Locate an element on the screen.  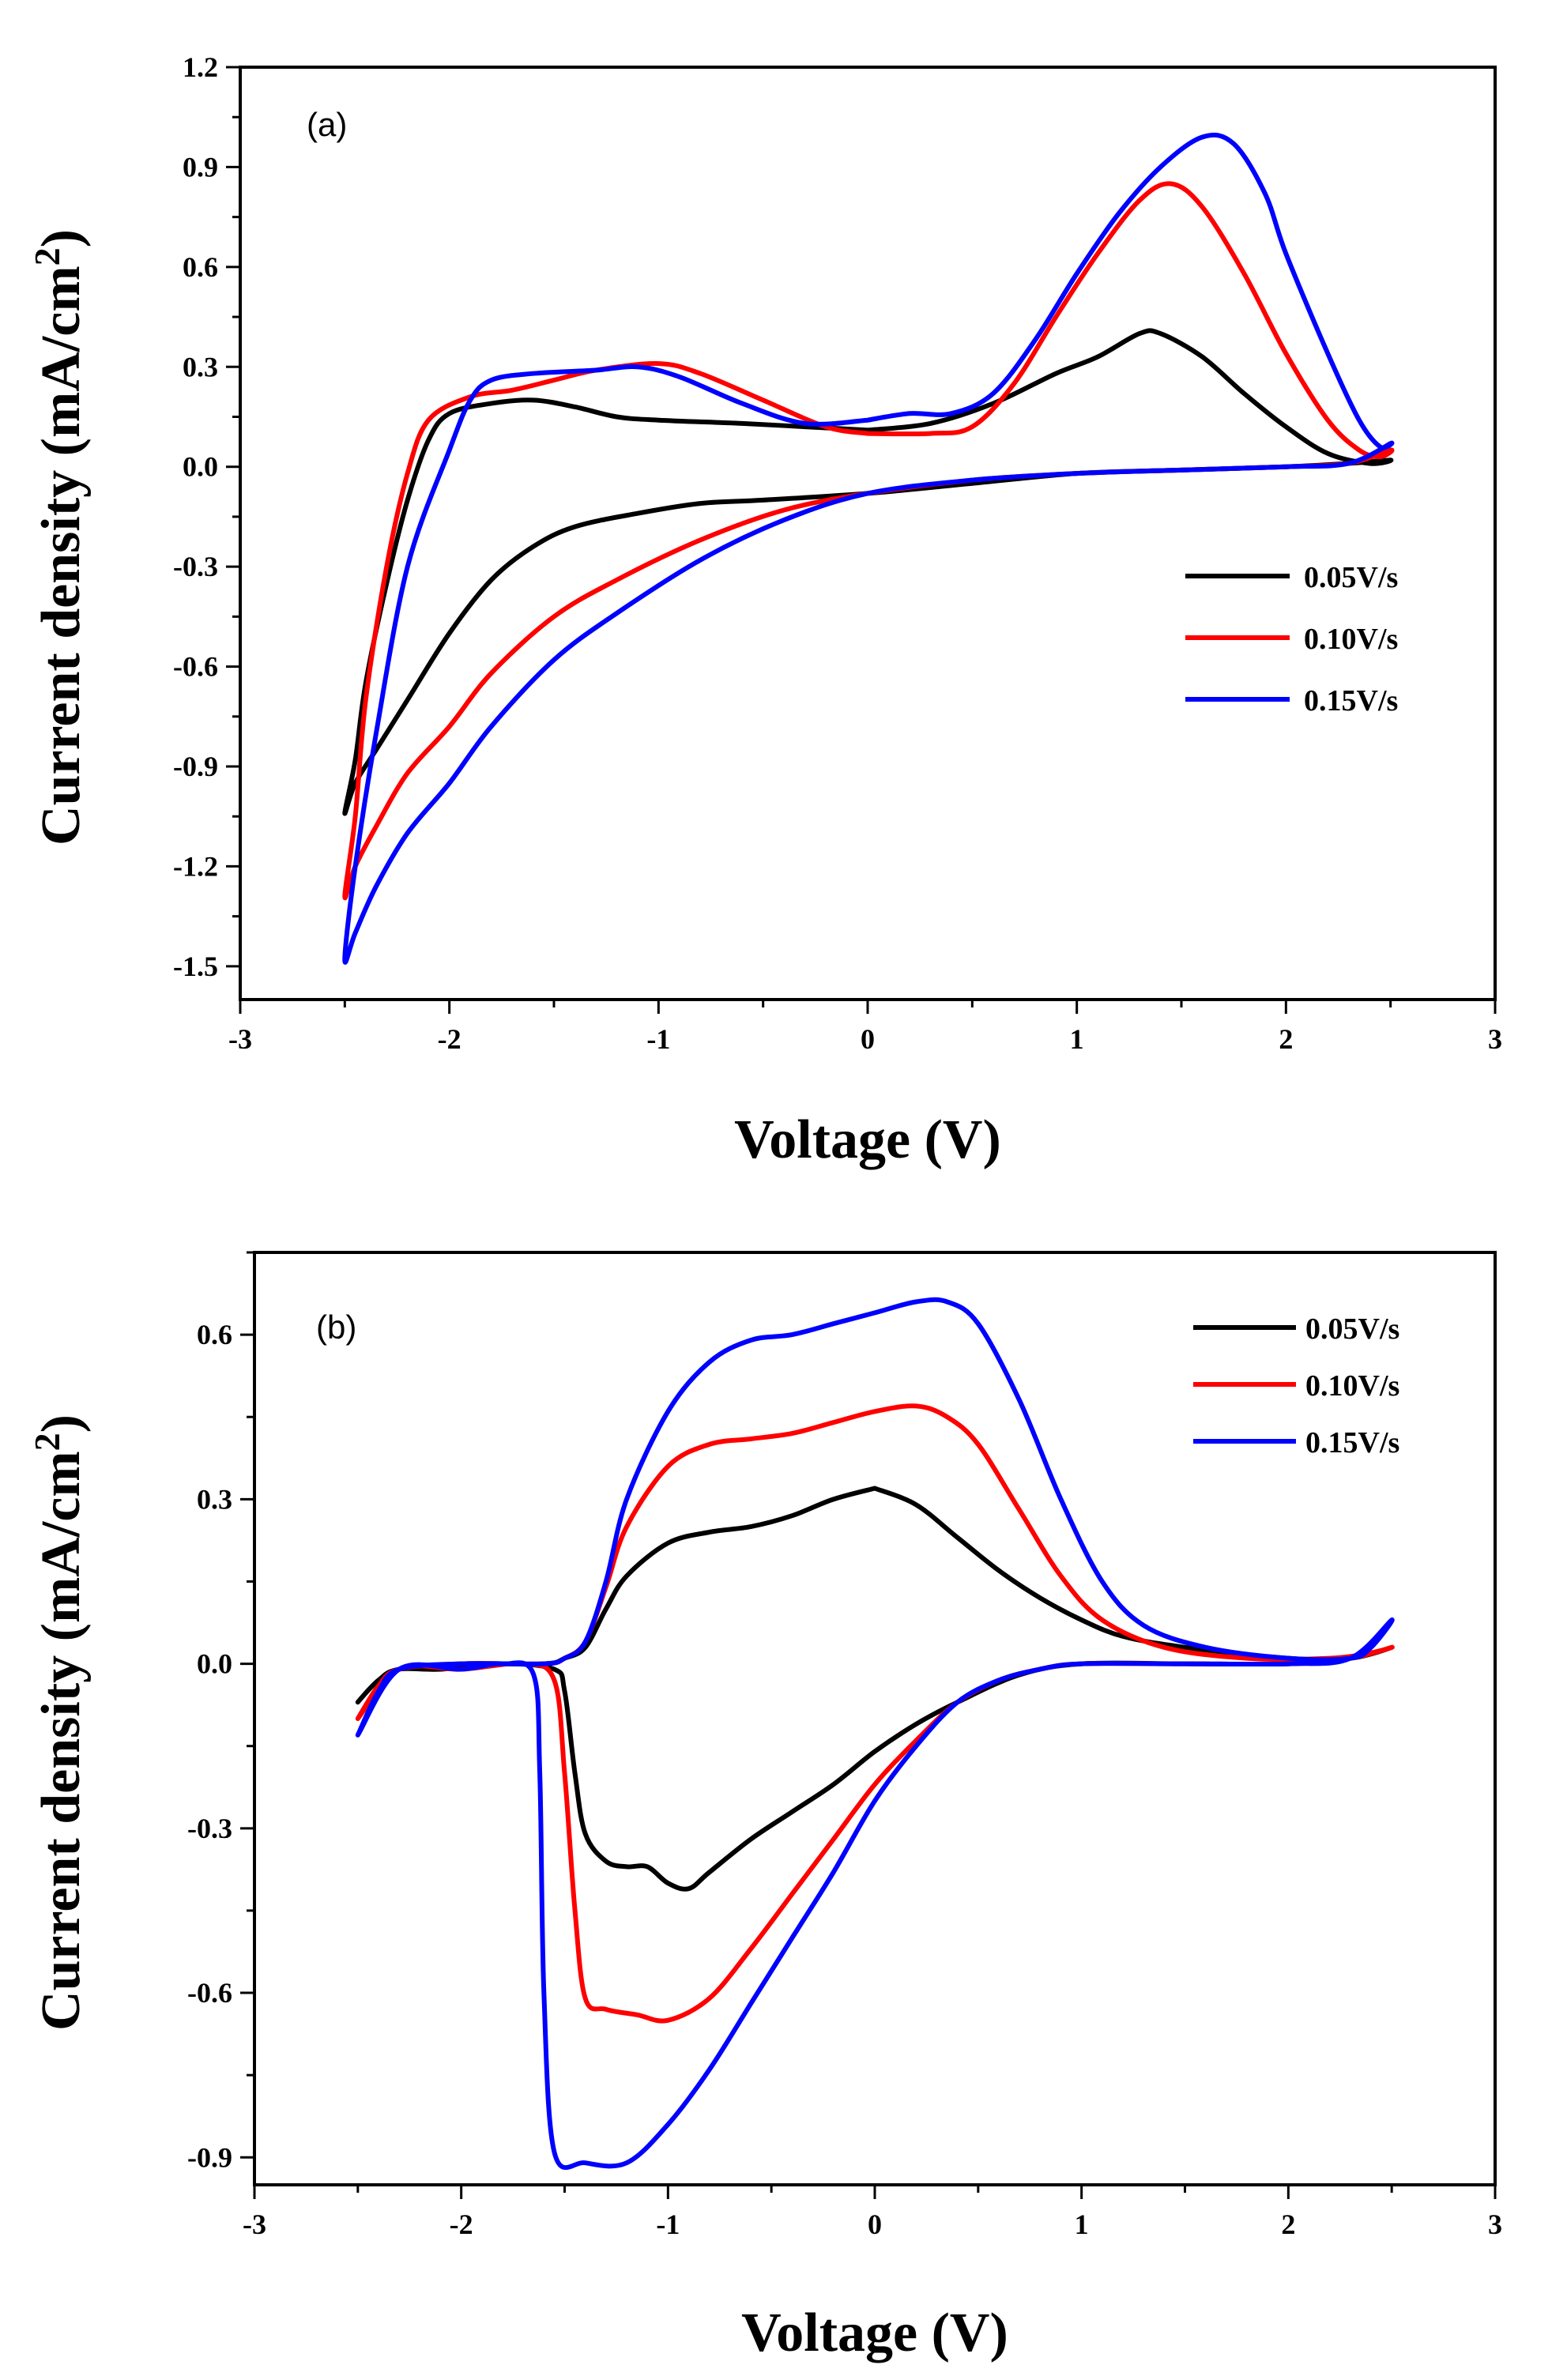
x-axis-label-a: Voltage (V) is located at coordinates (867, 1139).